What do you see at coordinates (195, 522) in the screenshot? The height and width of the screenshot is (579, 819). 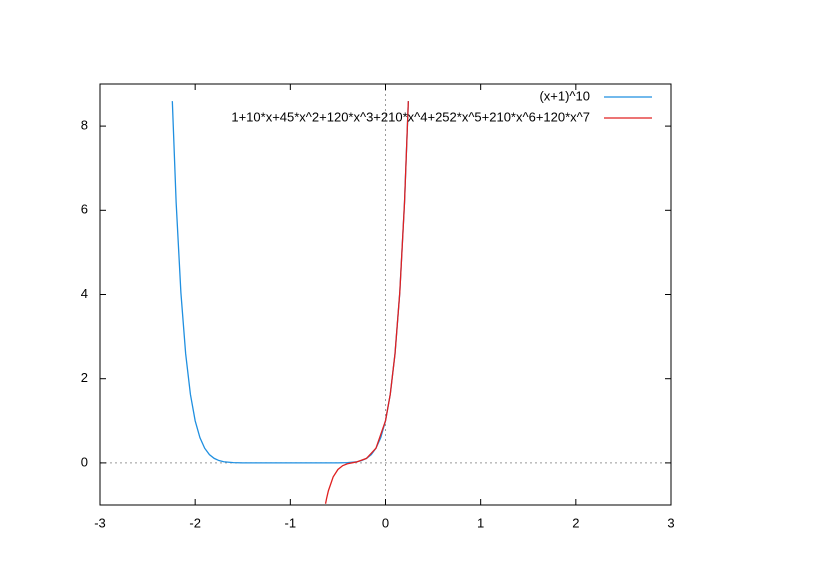 I see `x-tick-label: -2` at bounding box center [195, 522].